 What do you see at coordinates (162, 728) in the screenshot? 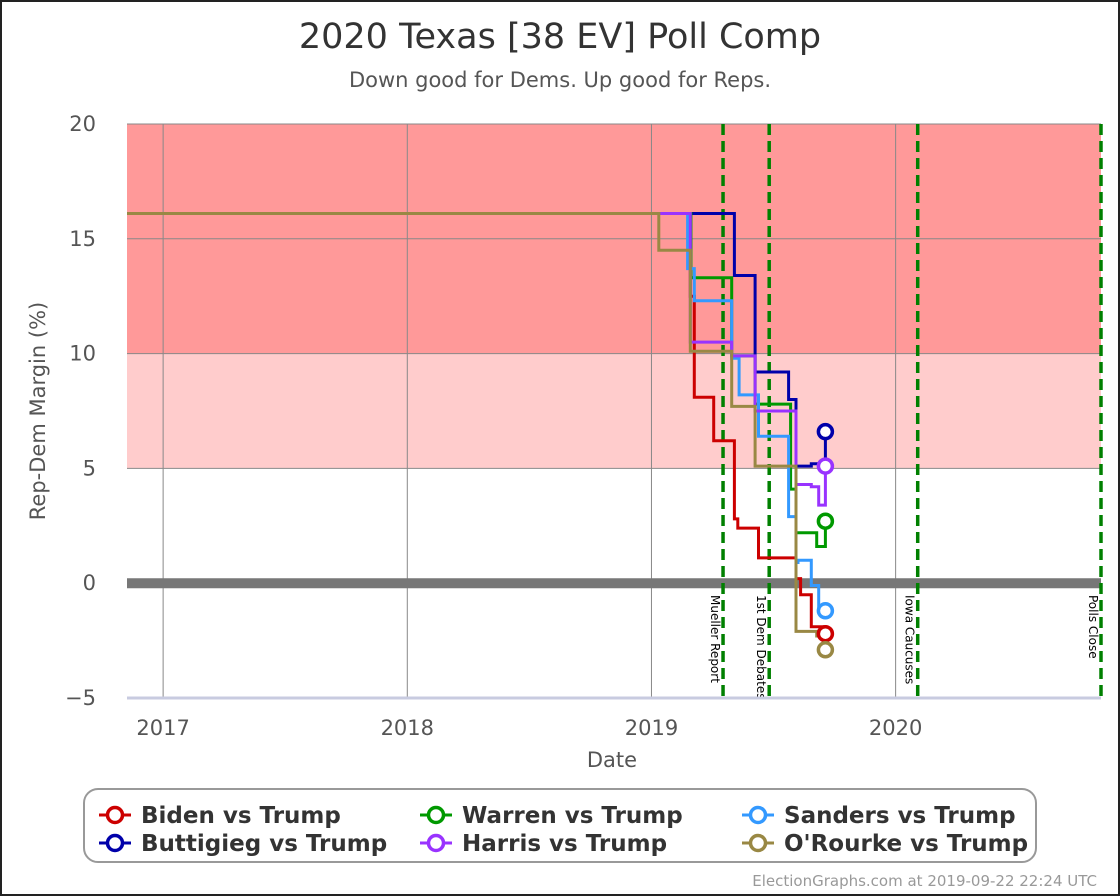
I see `x-tick-label: 2017` at bounding box center [162, 728].